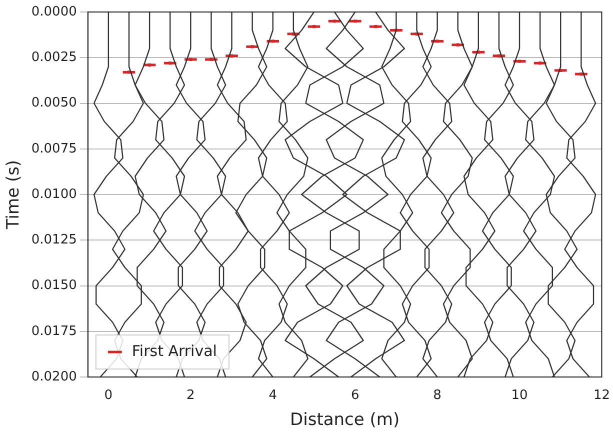 This screenshot has width=613, height=435. I want to click on y-tick-label: 0.0125, so click(54, 240).